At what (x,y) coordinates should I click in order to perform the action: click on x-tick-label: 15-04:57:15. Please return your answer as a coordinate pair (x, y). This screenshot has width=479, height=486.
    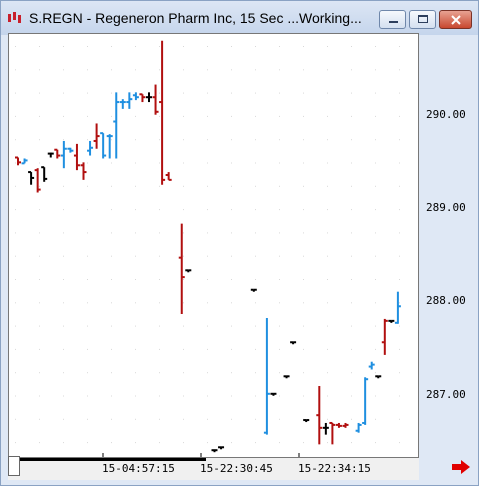
    Looking at the image, I should click on (138, 468).